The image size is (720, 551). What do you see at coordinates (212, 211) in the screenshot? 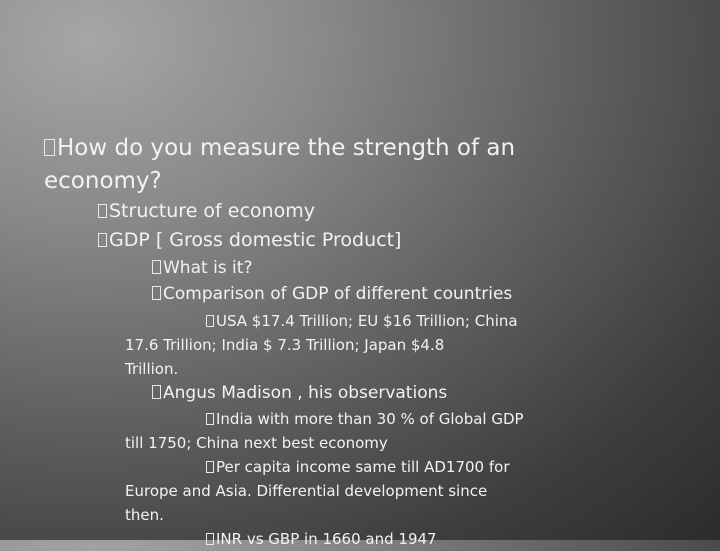
I see `structure-text: Structure of economy` at bounding box center [212, 211].